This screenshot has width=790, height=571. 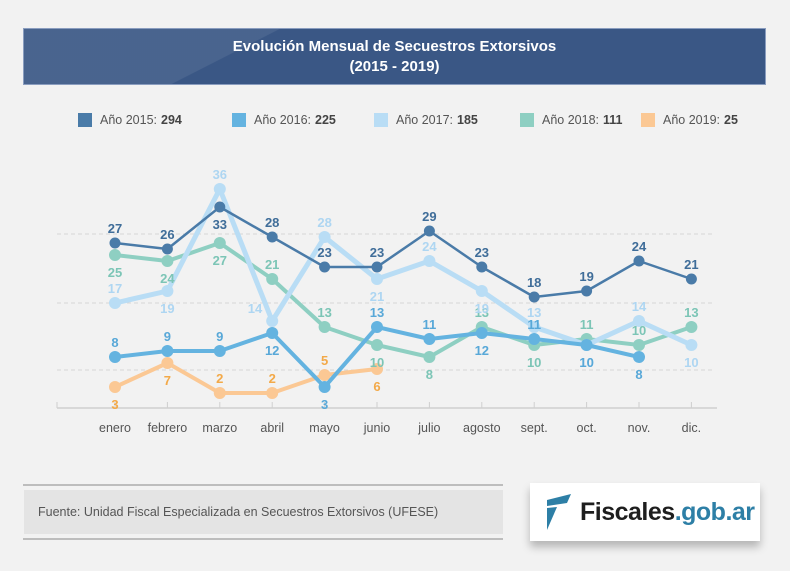 What do you see at coordinates (219, 428) in the screenshot?
I see `x-tick-label: marzo` at bounding box center [219, 428].